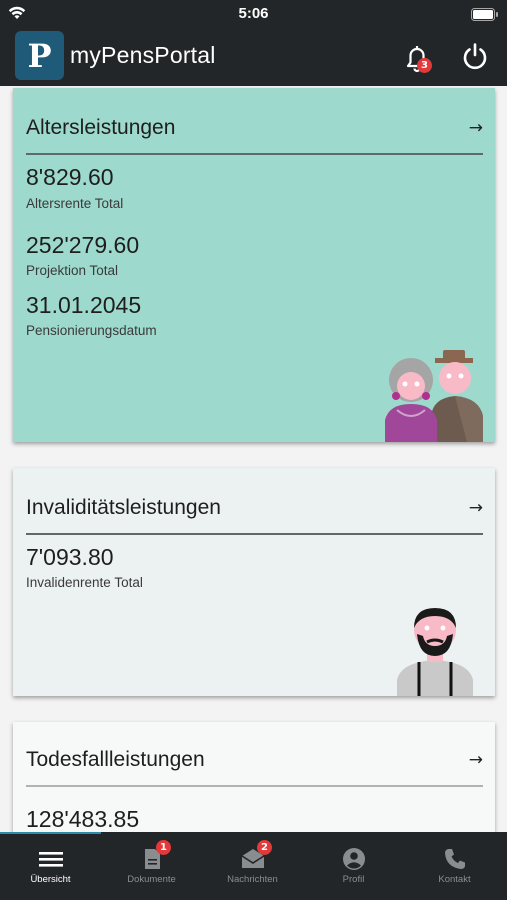  I want to click on phone-icon, so click(455, 859).